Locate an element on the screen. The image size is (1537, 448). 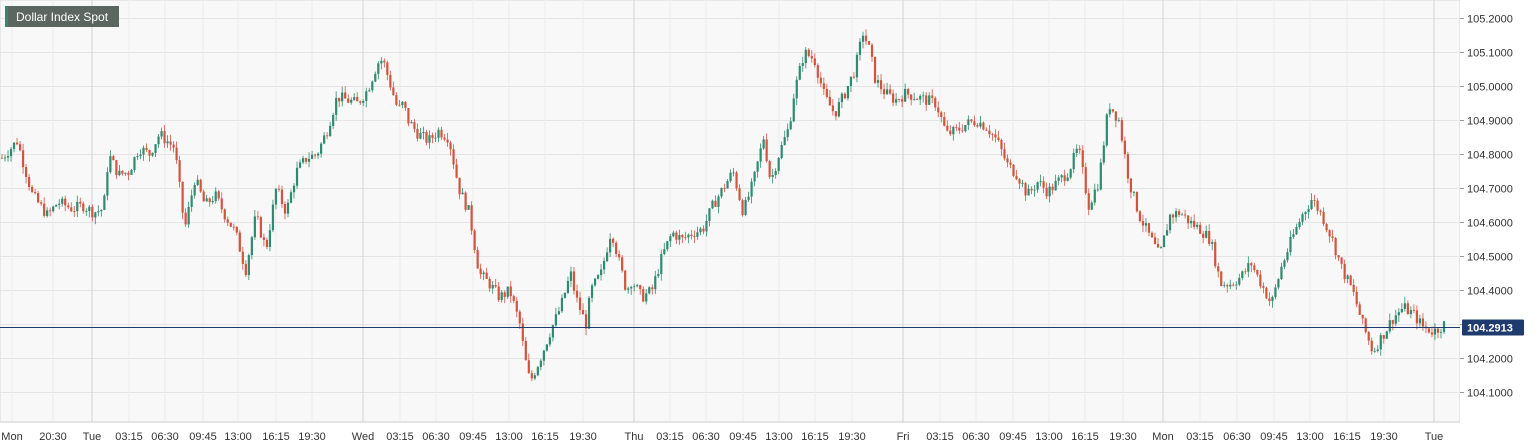
y-tick-label: 104.5000 is located at coordinates (1490, 258).